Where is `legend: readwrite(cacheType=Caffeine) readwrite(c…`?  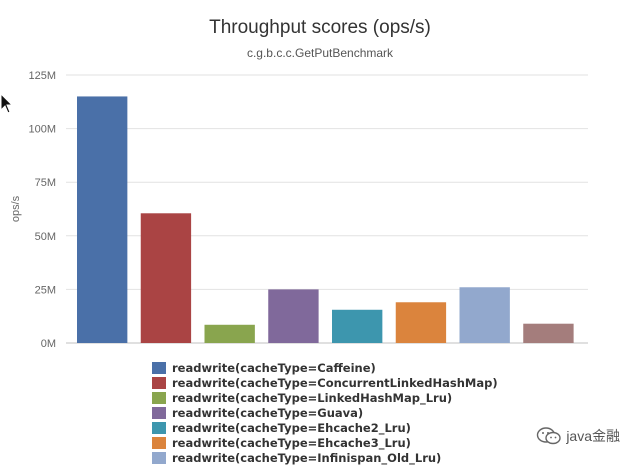 legend: readwrite(cacheType=Caffeine) readwrite(c… is located at coordinates (362, 412).